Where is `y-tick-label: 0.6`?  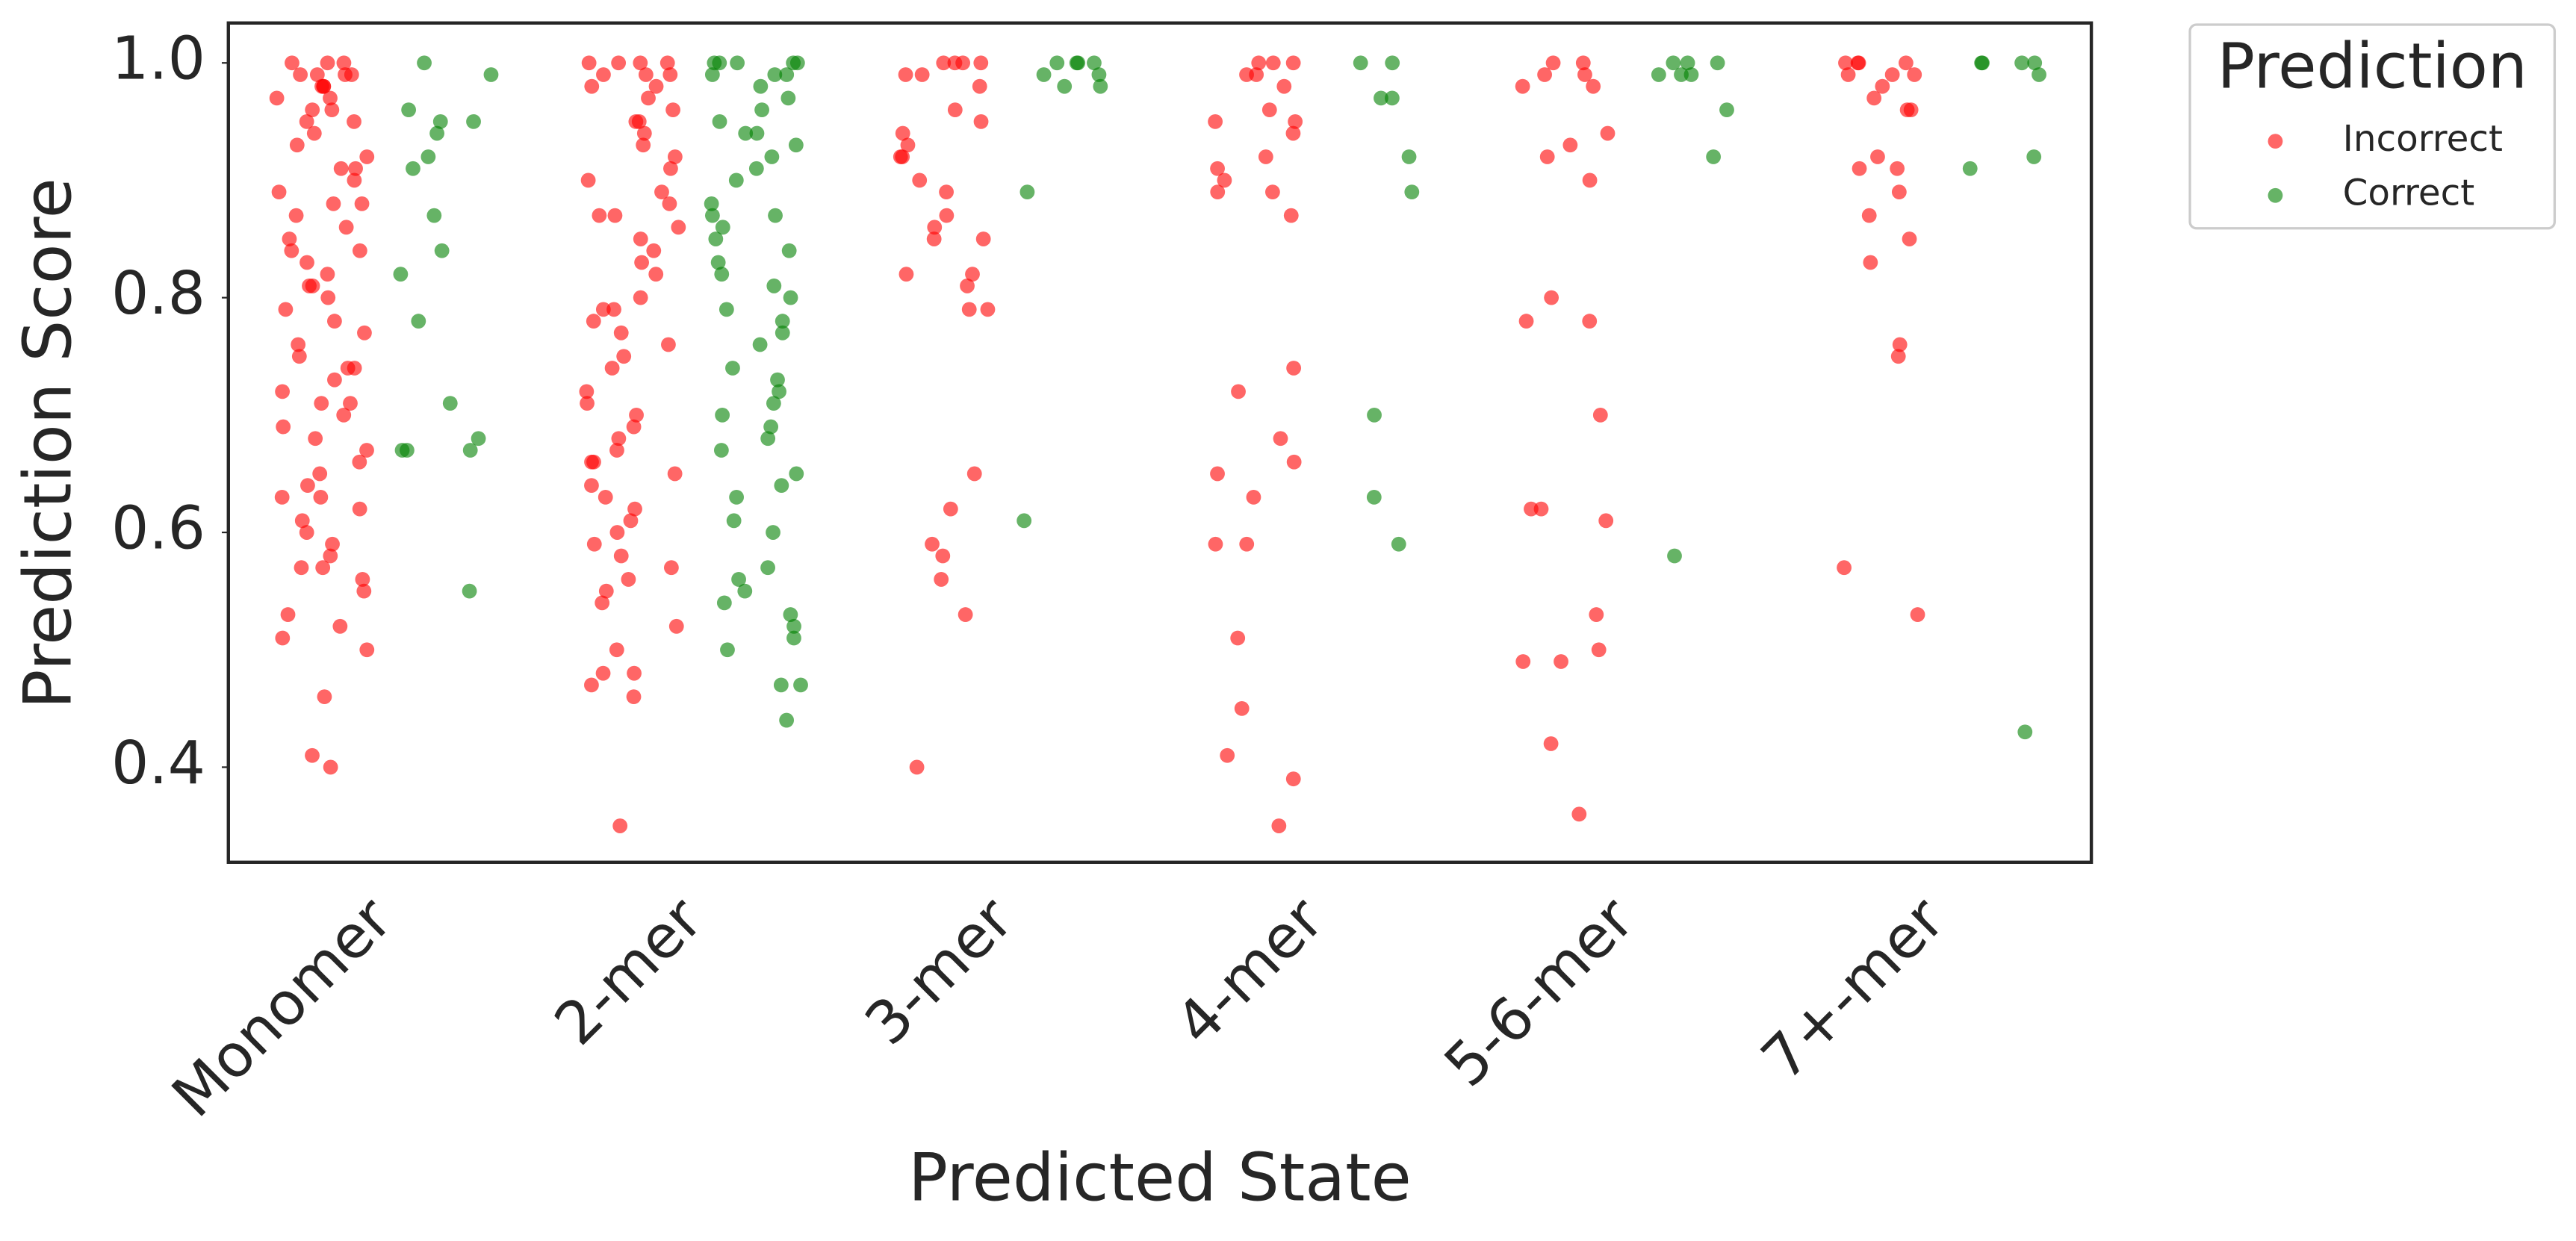 y-tick-label: 0.6 is located at coordinates (158, 529).